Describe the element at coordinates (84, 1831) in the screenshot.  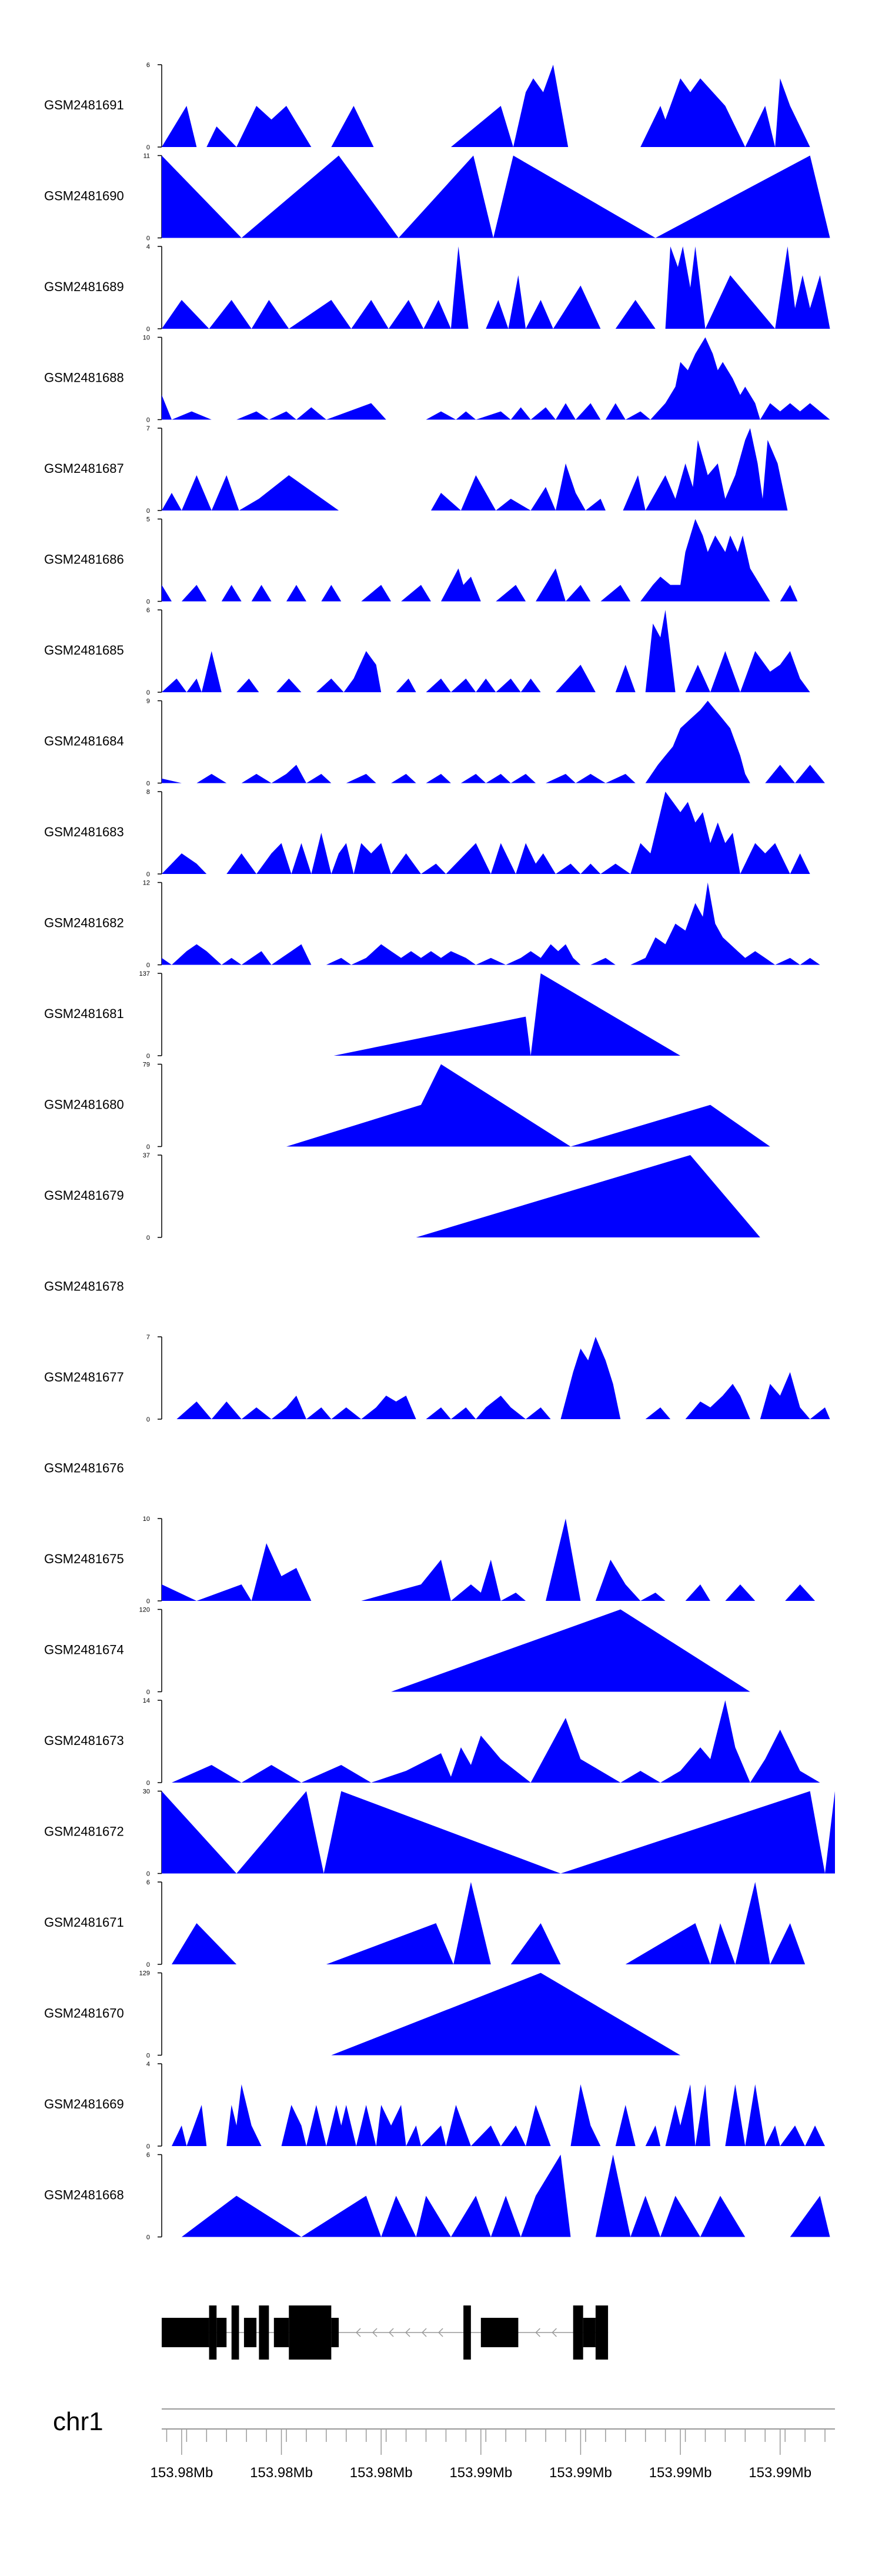
I see `track-label: GSM2481672` at that location.